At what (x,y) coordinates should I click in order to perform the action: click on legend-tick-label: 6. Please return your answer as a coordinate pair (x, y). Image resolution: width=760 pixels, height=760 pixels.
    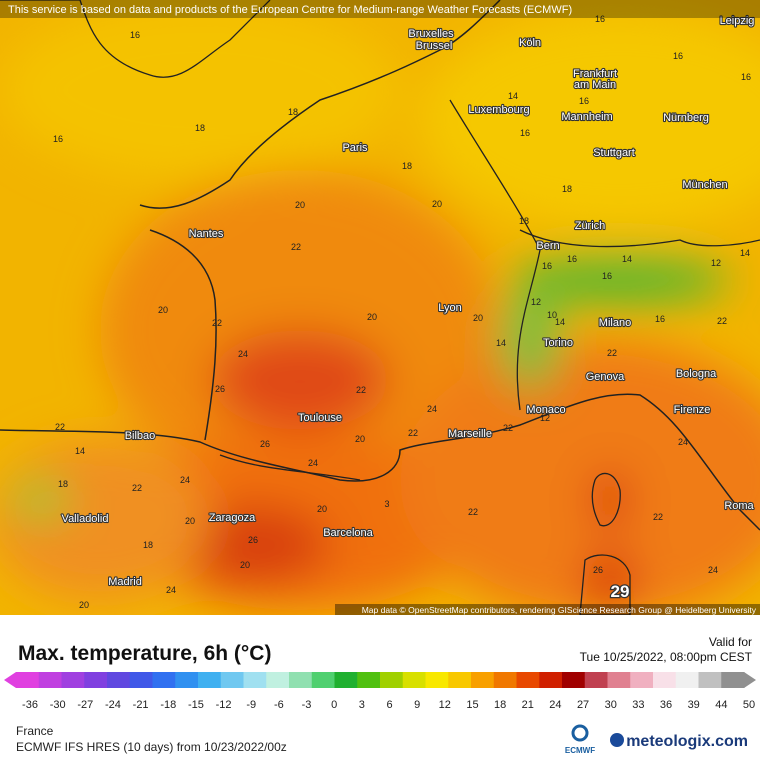
    Looking at the image, I should click on (389, 705).